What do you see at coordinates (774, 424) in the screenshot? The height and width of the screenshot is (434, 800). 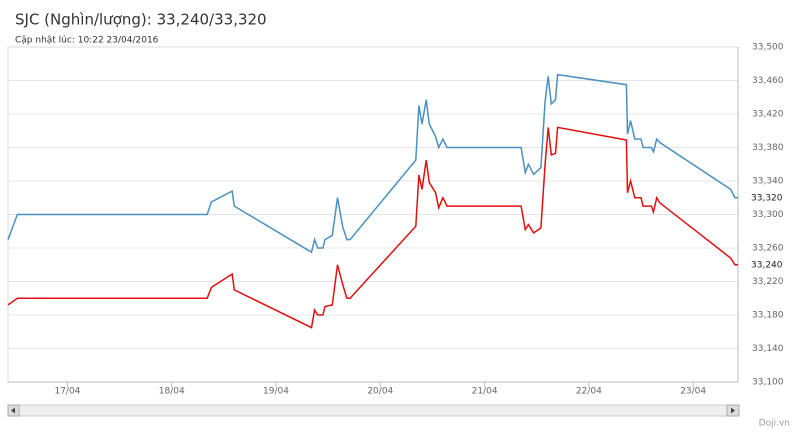 I see `credit: Doji.vn` at bounding box center [774, 424].